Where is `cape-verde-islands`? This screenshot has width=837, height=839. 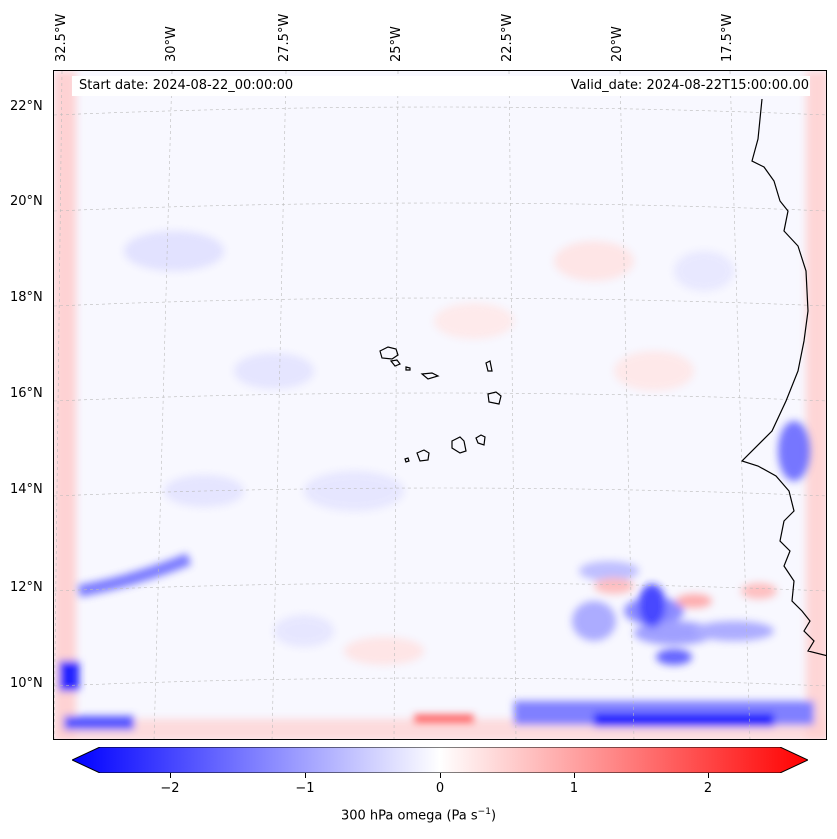
cape-verde-islands is located at coordinates (440, 404).